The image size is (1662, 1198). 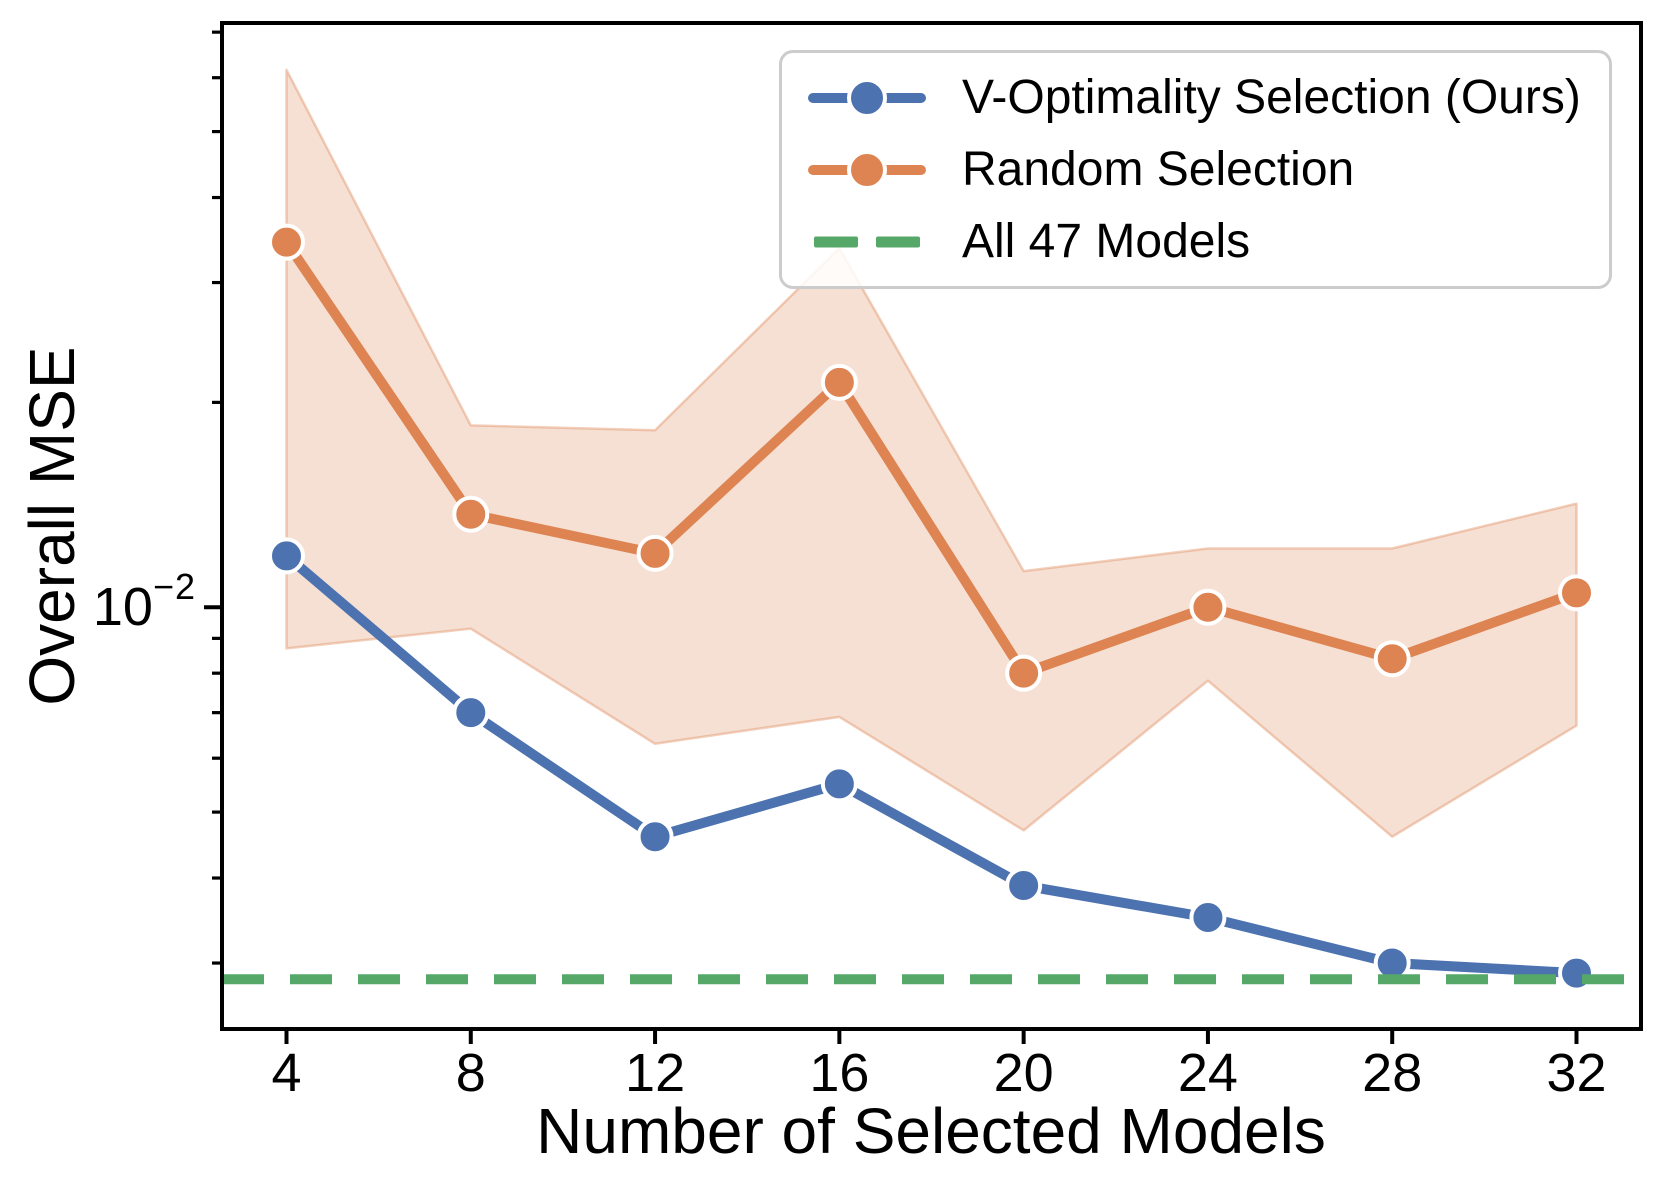 I want to click on x-tick-label-28: 28, so click(x=1392, y=1073).